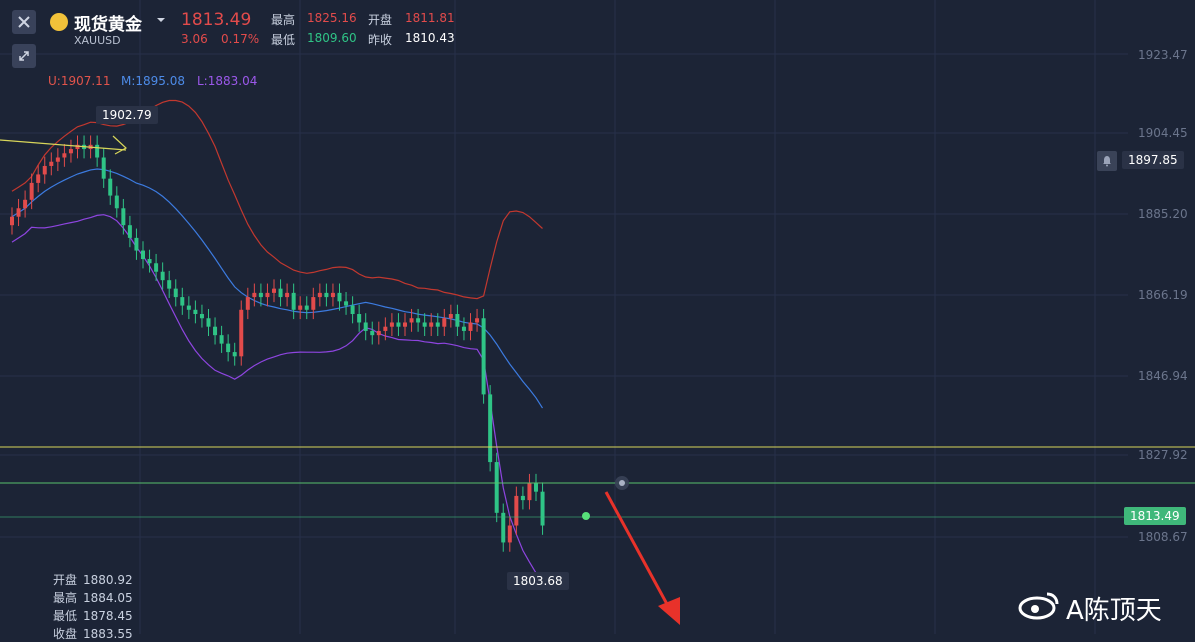  Describe the element at coordinates (1155, 516) in the screenshot. I see `current-price-tag: 1813.49` at that location.